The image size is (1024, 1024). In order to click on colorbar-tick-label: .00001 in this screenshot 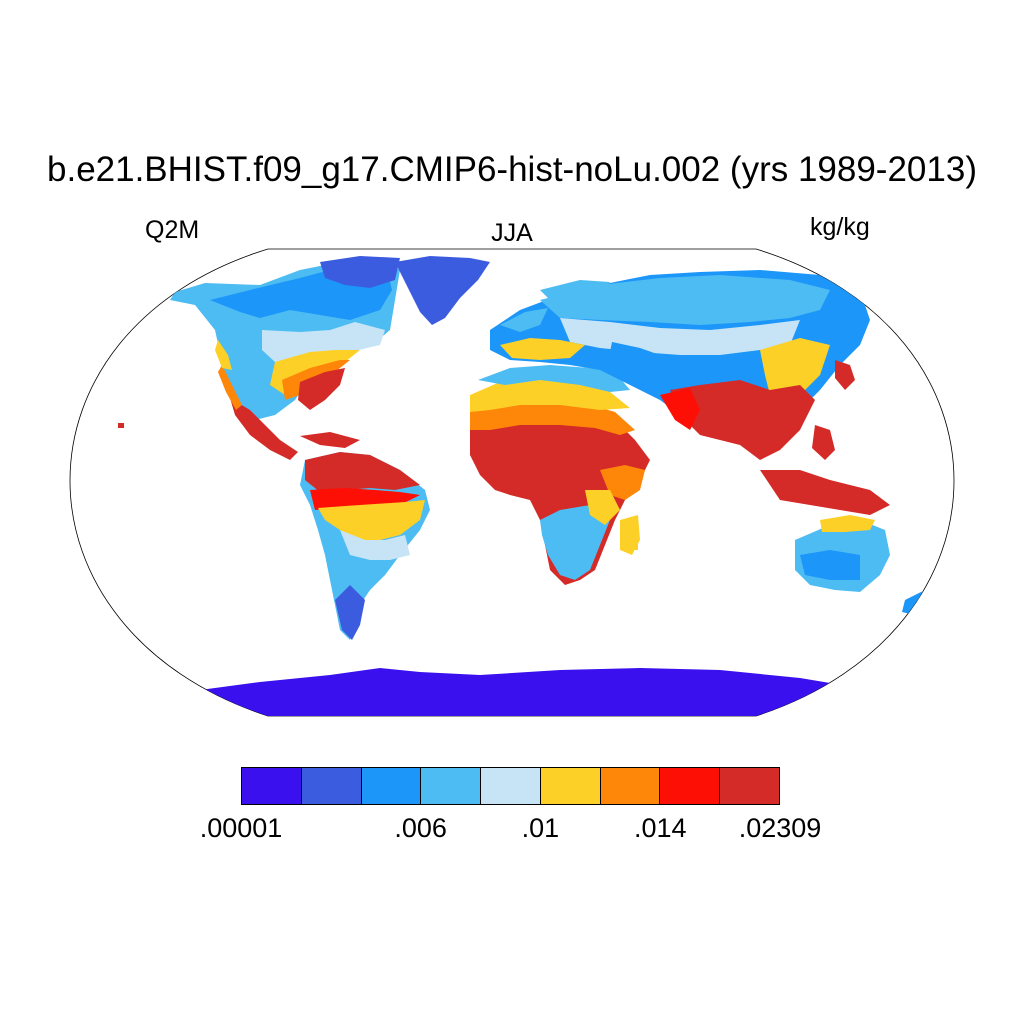, I will do `click(241, 828)`.